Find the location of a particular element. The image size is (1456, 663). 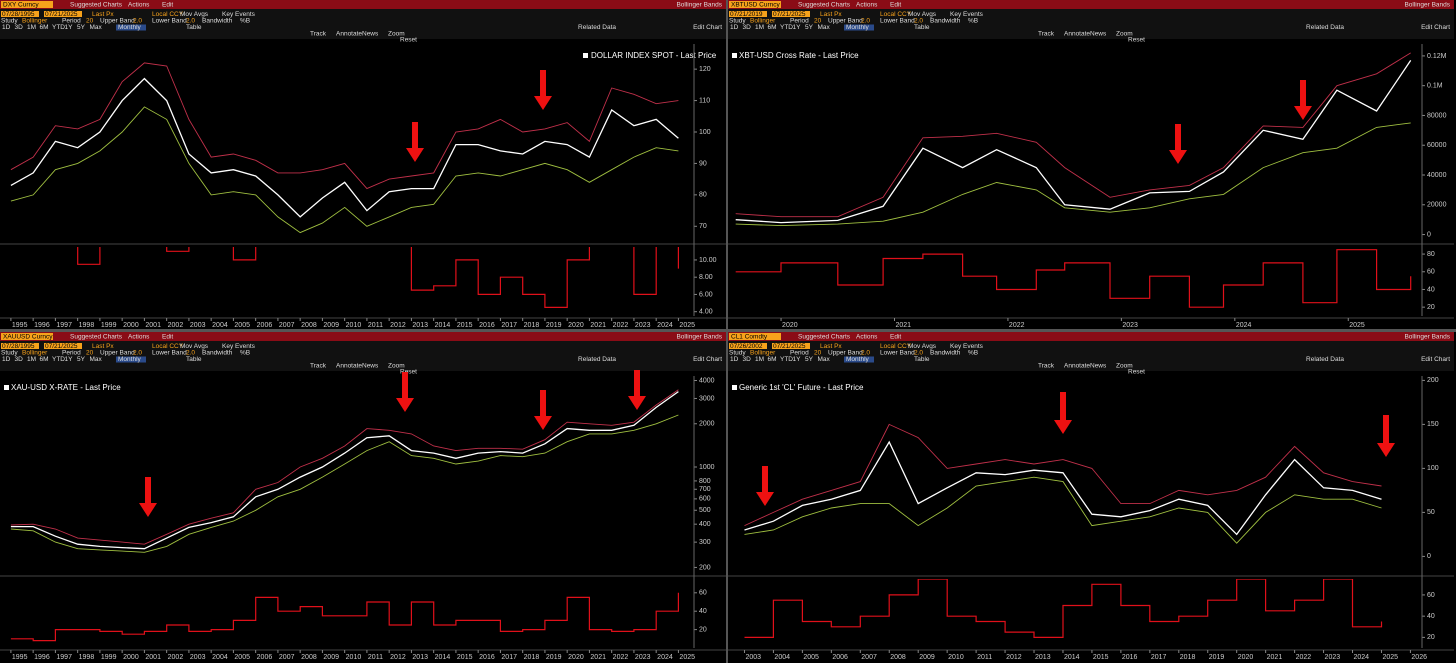

study-setting: Period is located at coordinates (799, 21).